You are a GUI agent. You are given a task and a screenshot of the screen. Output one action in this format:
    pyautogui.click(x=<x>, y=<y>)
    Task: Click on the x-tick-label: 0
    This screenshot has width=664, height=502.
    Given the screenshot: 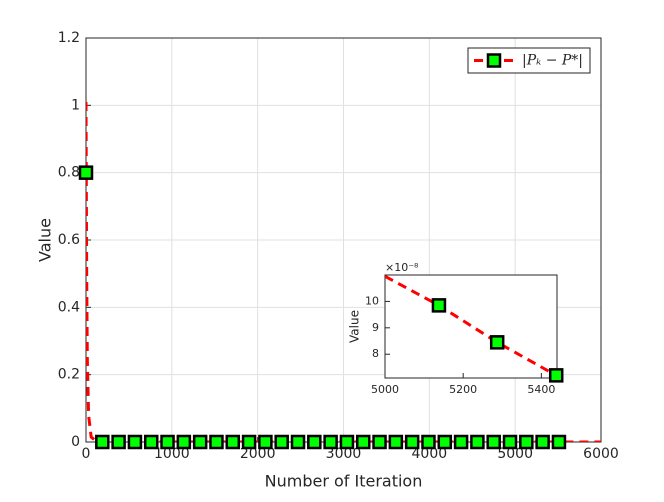 What is the action you would take?
    pyautogui.click(x=86, y=454)
    